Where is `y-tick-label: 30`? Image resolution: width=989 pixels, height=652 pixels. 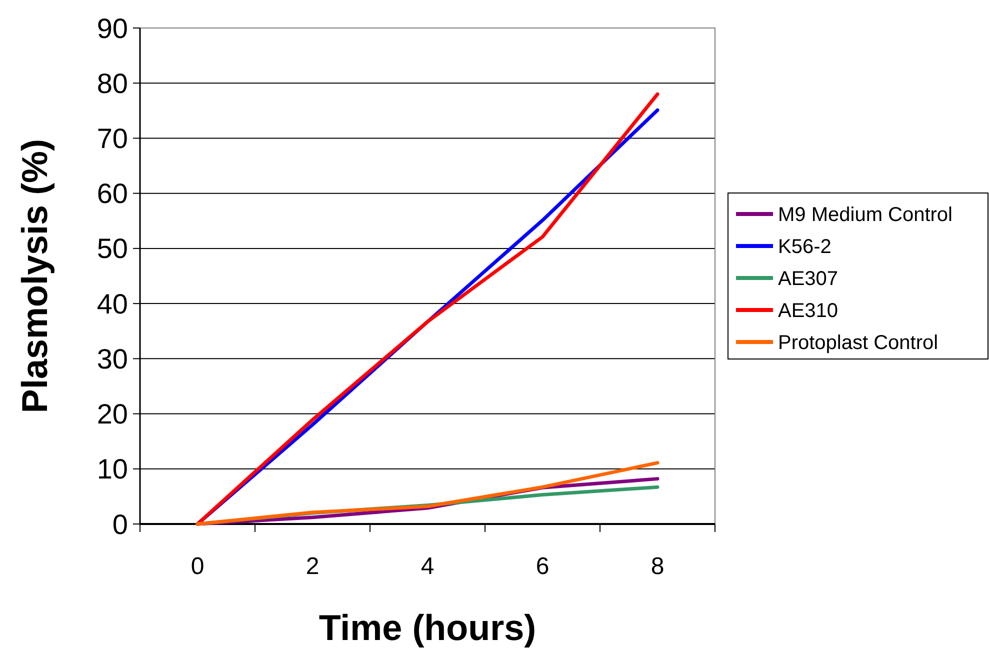
y-tick-label: 30 is located at coordinates (112, 358).